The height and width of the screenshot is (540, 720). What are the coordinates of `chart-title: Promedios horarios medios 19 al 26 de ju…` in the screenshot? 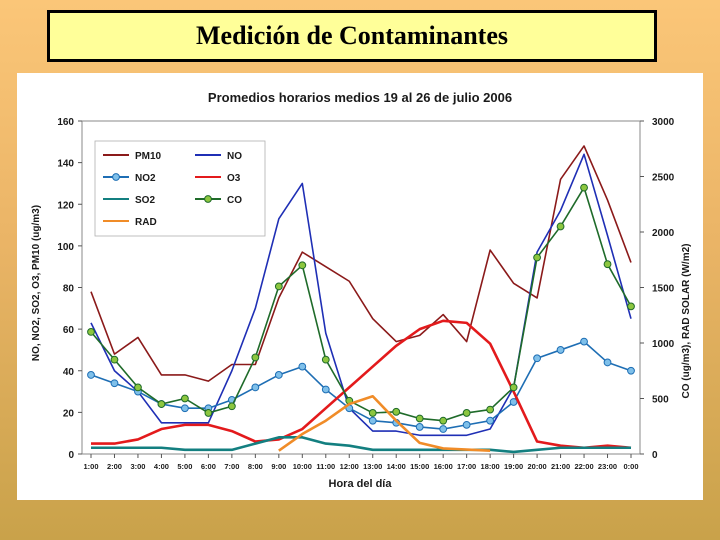 It's located at (360, 97).